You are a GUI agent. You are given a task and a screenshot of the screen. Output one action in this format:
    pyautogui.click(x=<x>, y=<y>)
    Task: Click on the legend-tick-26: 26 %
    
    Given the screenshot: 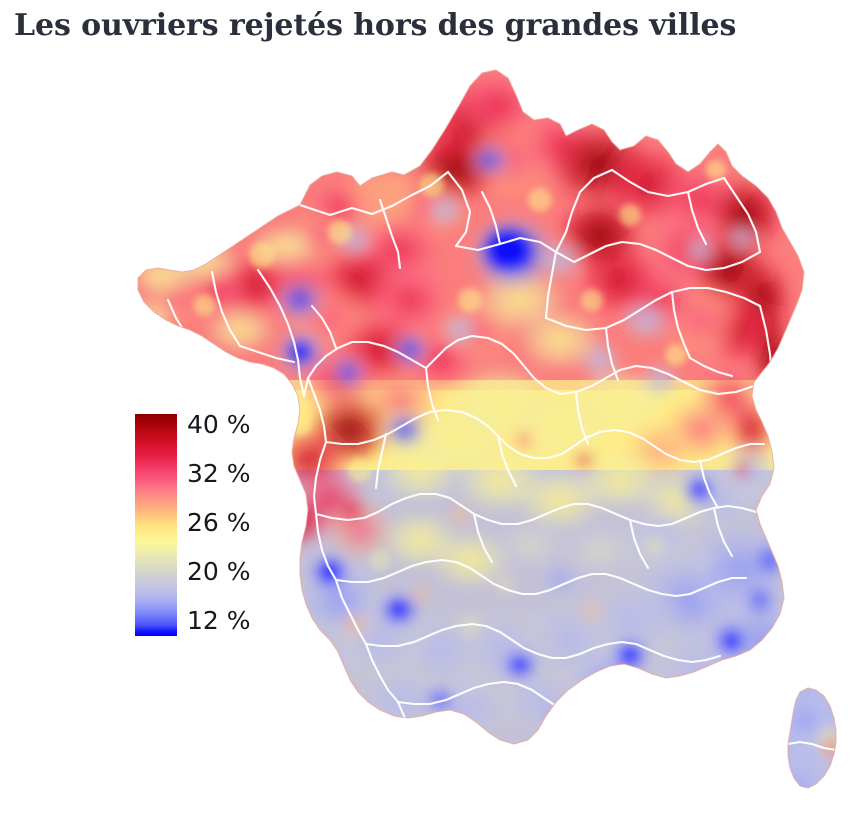 What is the action you would take?
    pyautogui.click(x=219, y=522)
    